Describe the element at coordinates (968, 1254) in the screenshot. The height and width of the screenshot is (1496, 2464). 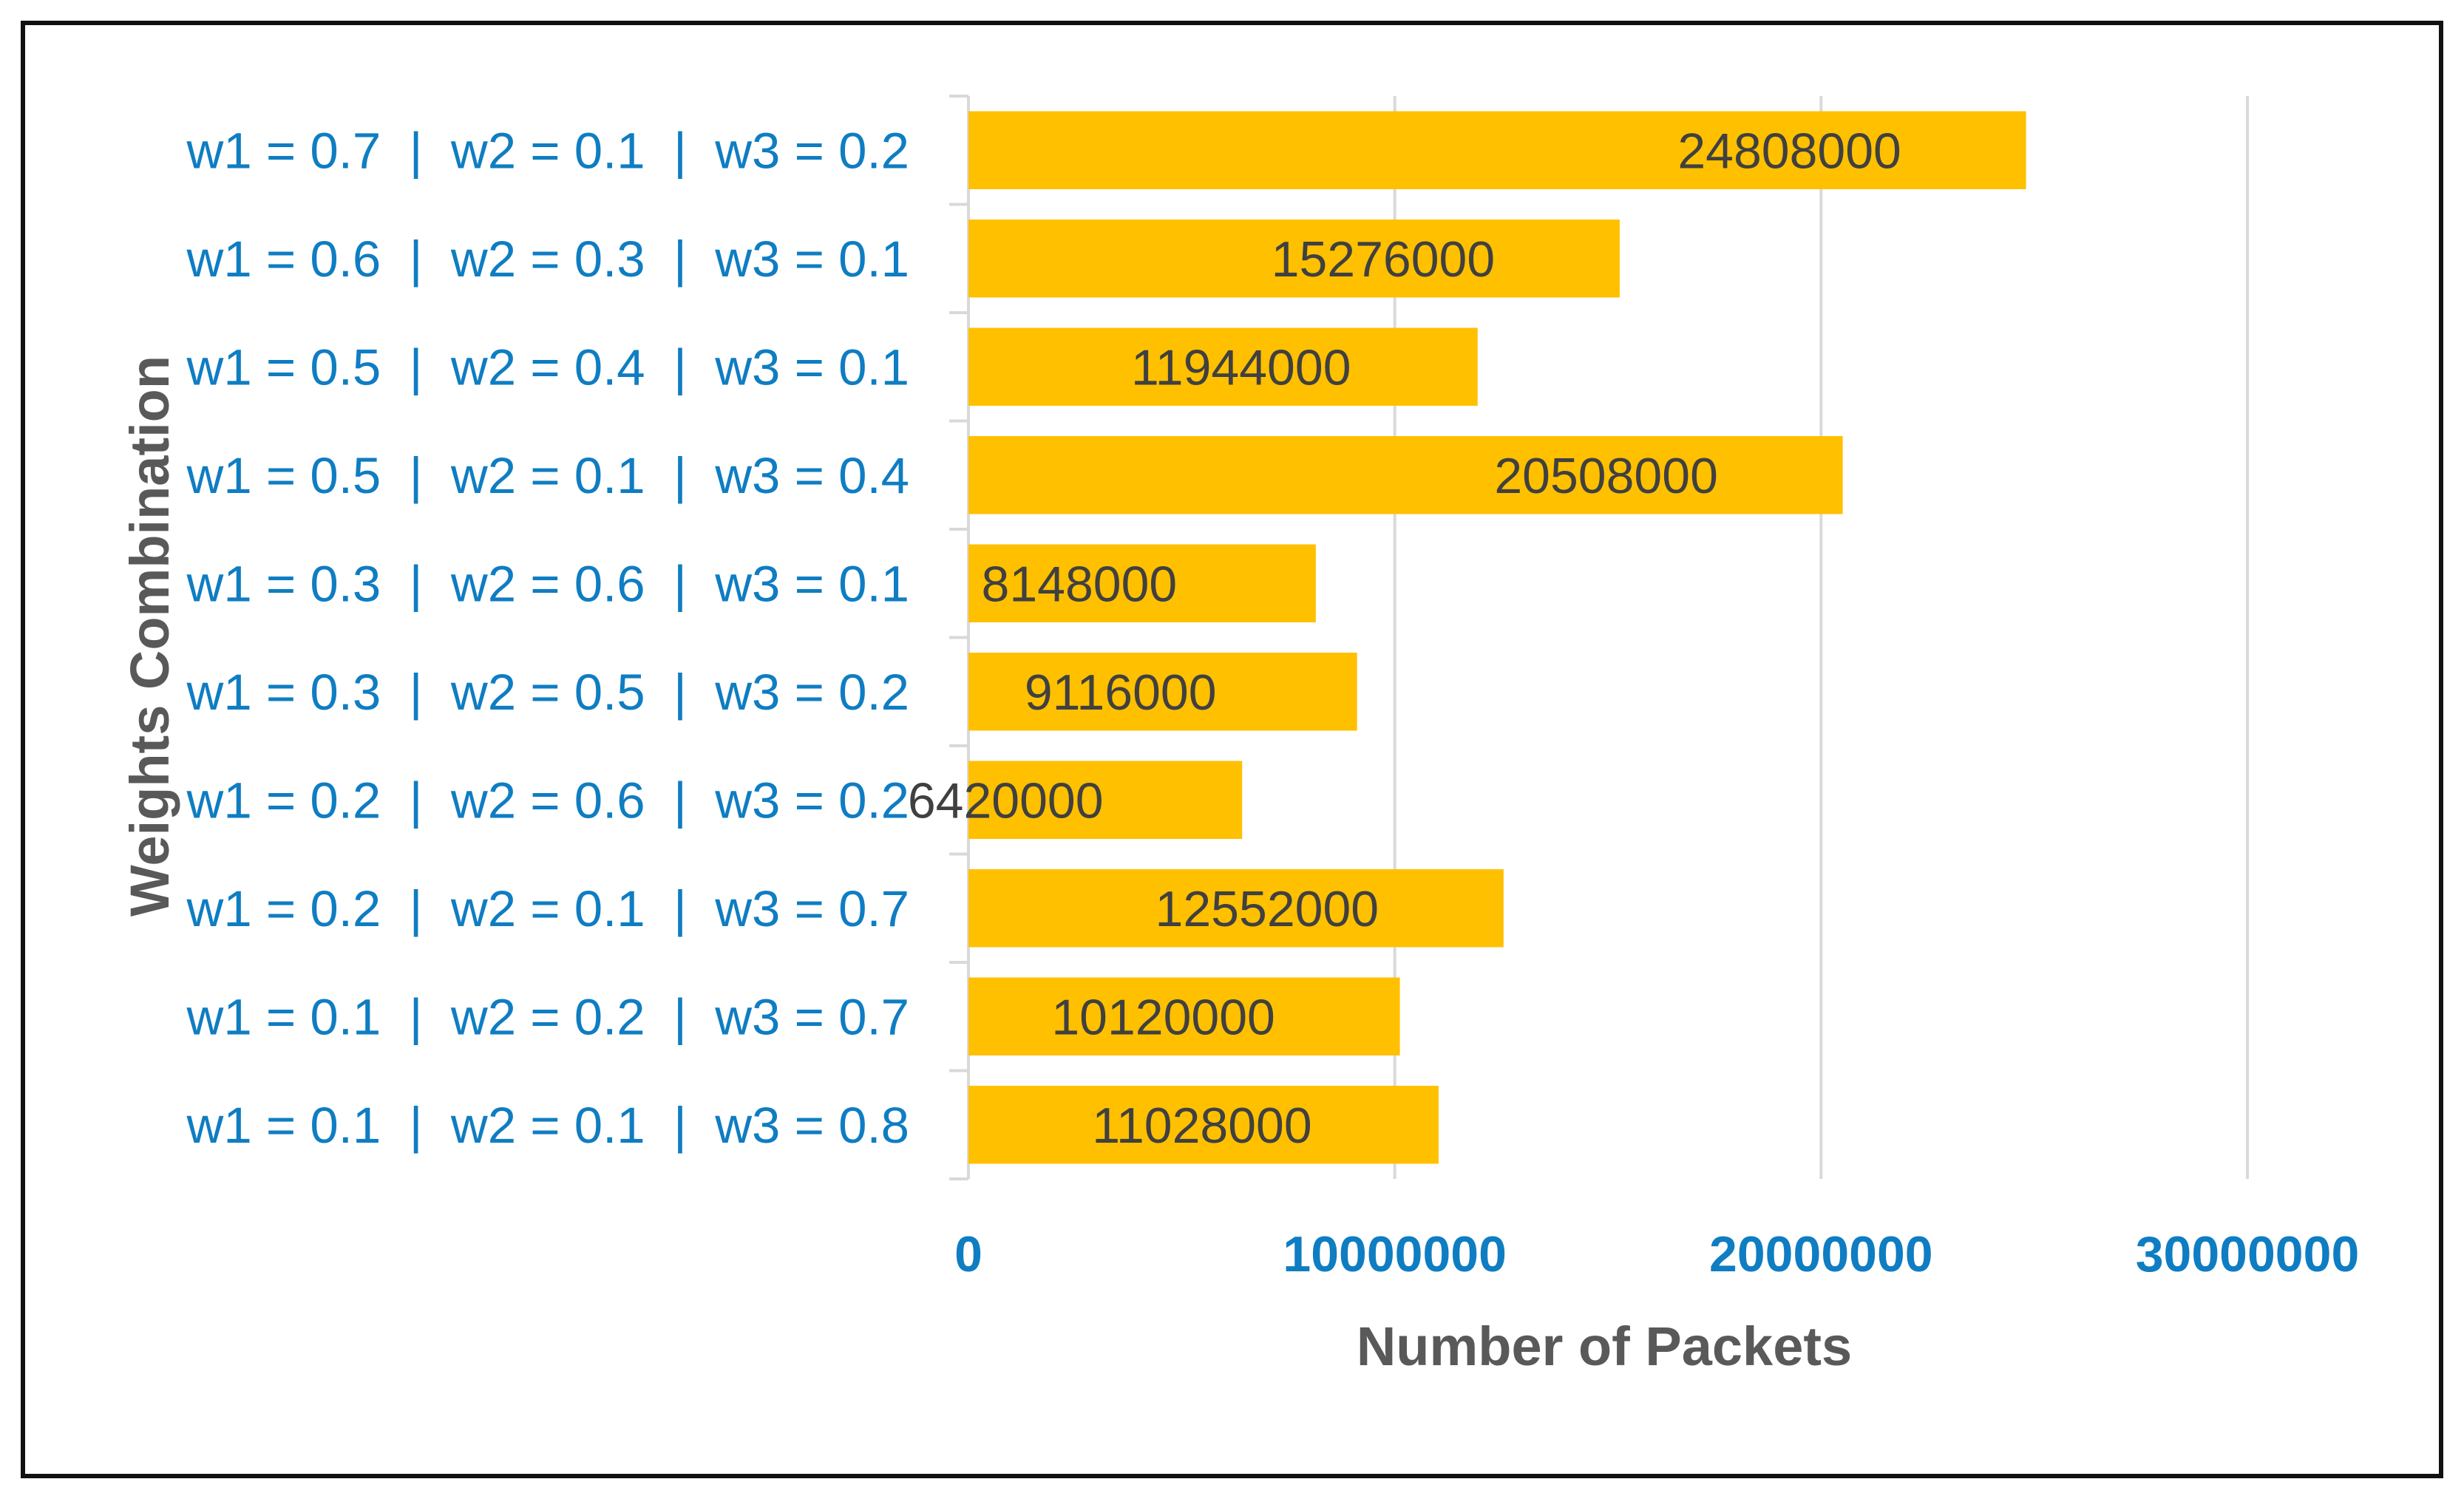
I see `x-tick-label: 0` at that location.